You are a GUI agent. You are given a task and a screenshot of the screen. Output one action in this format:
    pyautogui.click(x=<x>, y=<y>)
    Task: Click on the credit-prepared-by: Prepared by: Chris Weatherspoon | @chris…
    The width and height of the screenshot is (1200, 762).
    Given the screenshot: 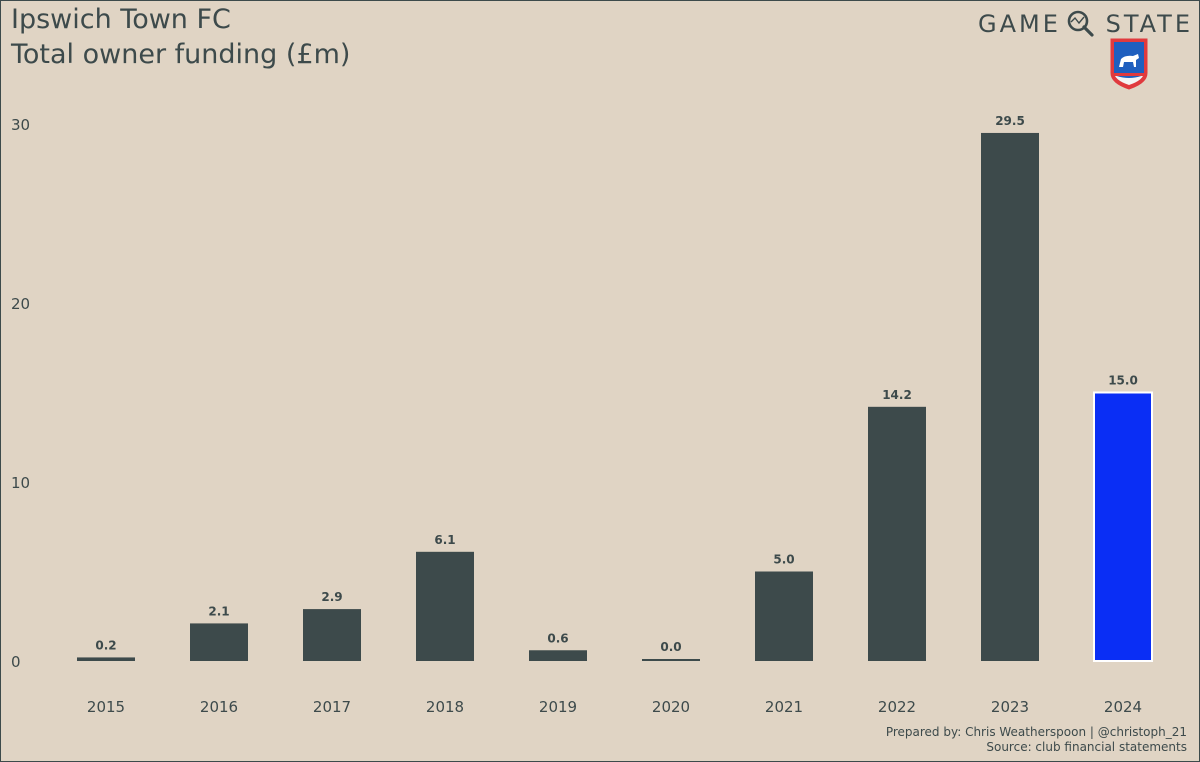 What is the action you would take?
    pyautogui.click(x=1036, y=732)
    